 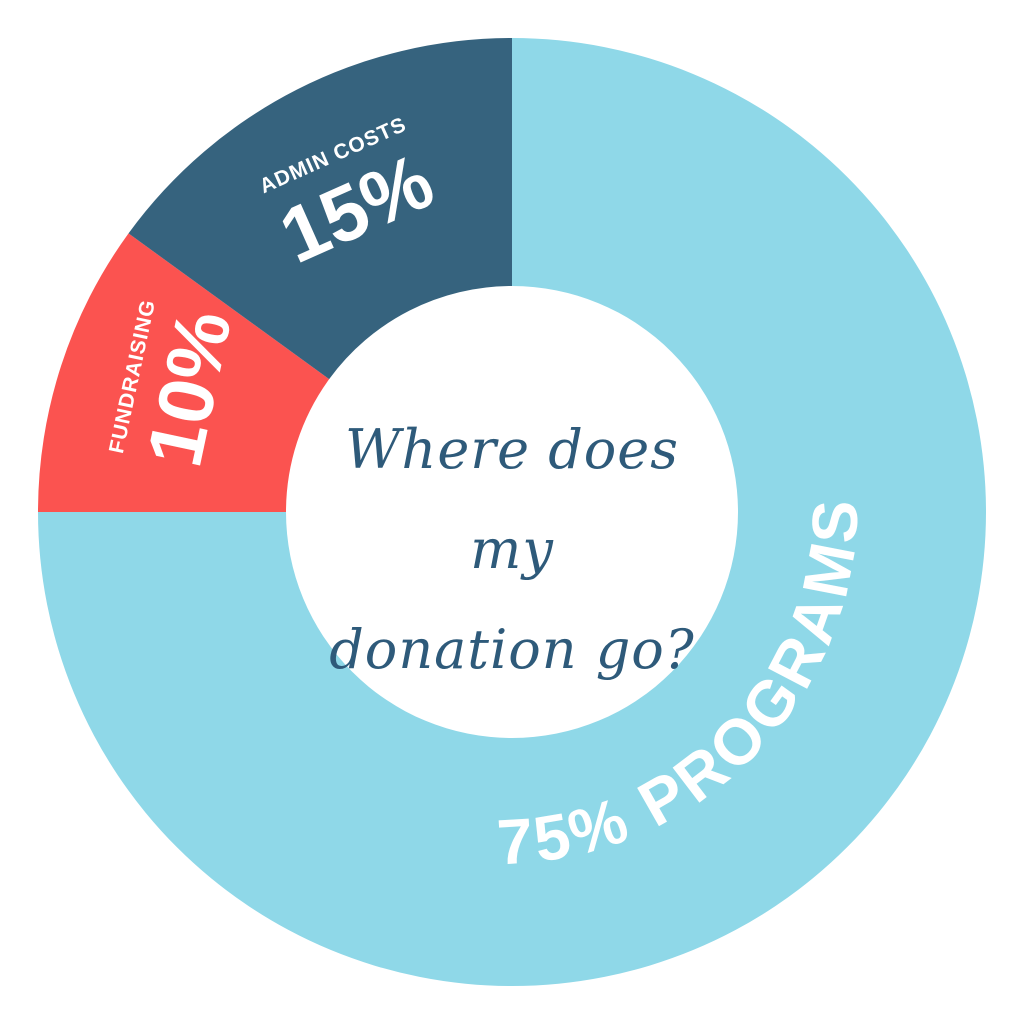 I want to click on chart-title: Where does my donation go?, so click(x=512, y=550).